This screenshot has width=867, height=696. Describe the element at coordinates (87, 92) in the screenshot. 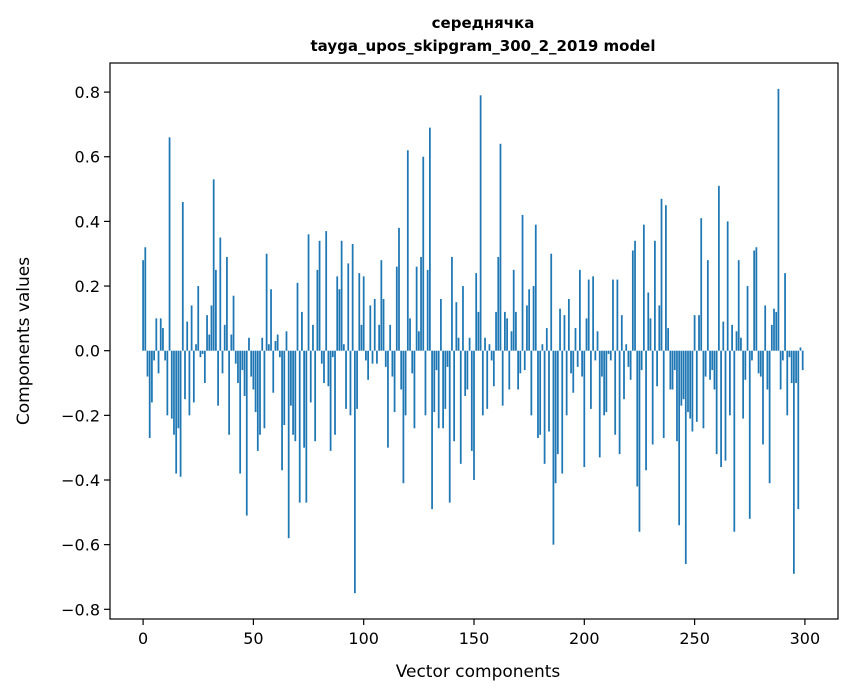

I see `y-tick-label: 0.8` at that location.